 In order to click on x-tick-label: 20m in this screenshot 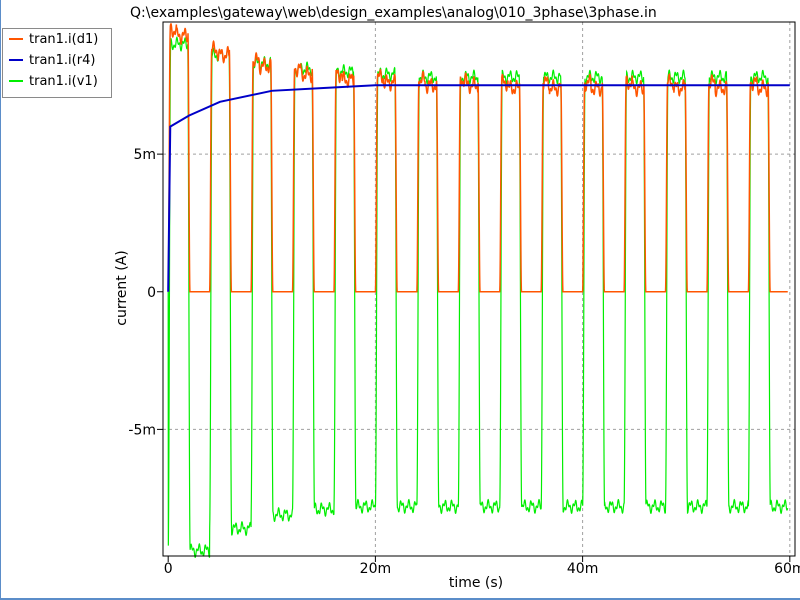, I will do `click(375, 569)`.